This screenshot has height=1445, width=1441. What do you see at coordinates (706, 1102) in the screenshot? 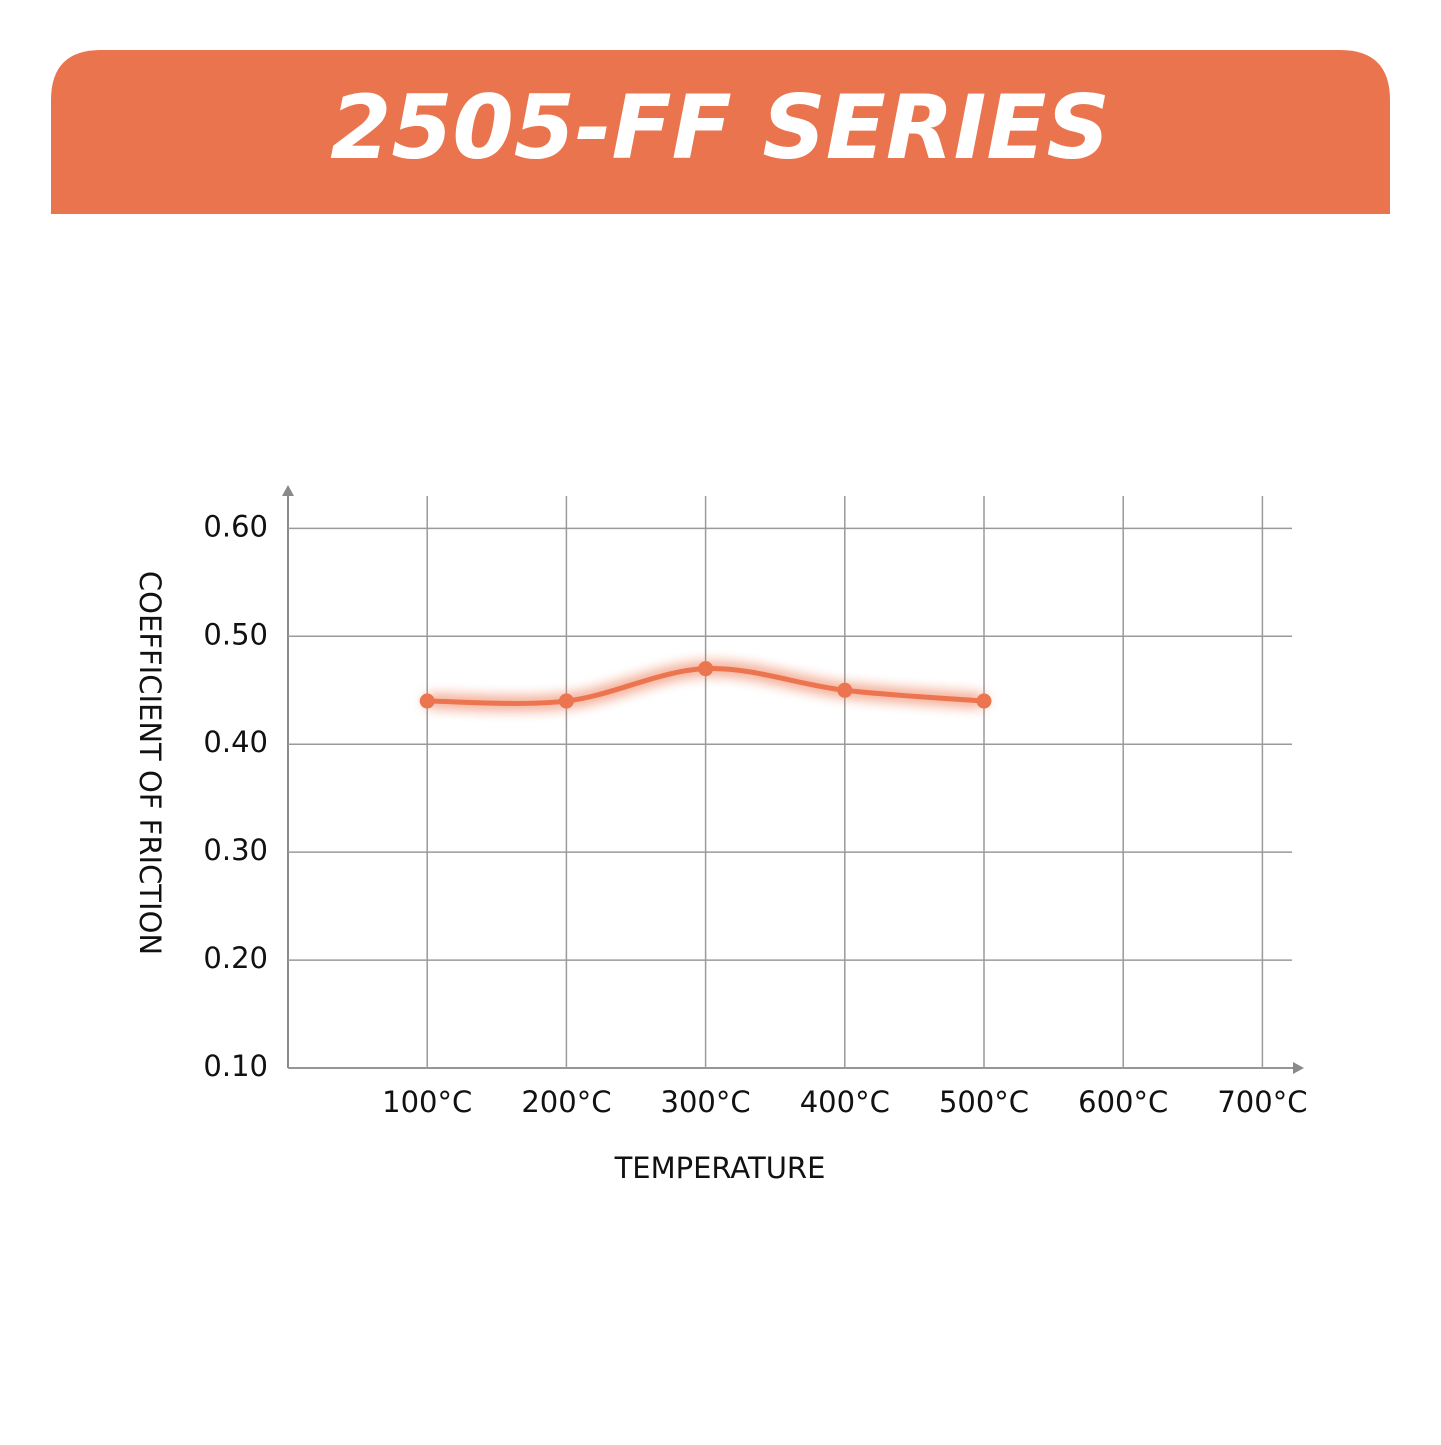
I see `x-tick-label: 300°C` at bounding box center [706, 1102].